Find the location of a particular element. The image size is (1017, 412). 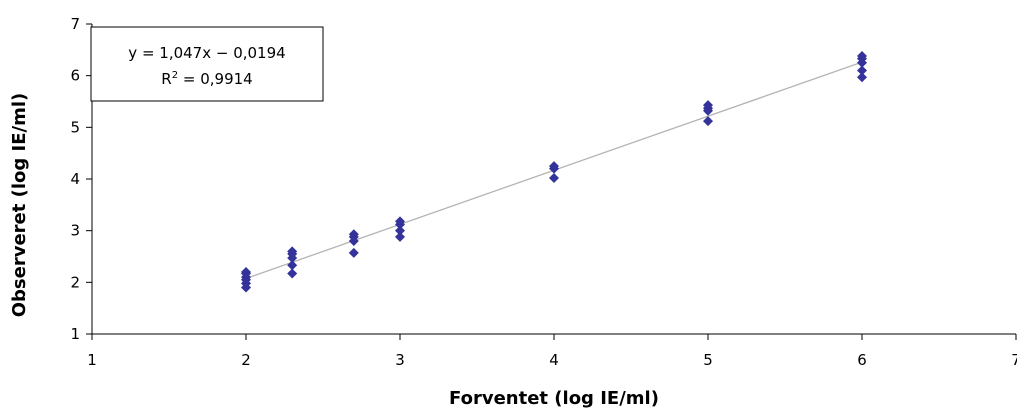

y-tick-label: 3 is located at coordinates (75, 231).